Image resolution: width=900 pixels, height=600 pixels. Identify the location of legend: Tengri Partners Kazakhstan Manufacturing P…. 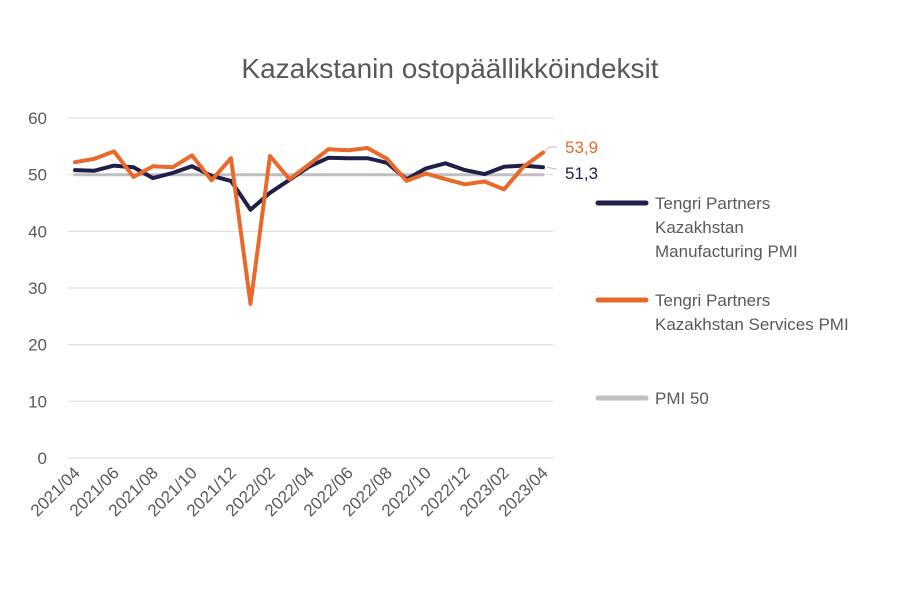
(722, 301).